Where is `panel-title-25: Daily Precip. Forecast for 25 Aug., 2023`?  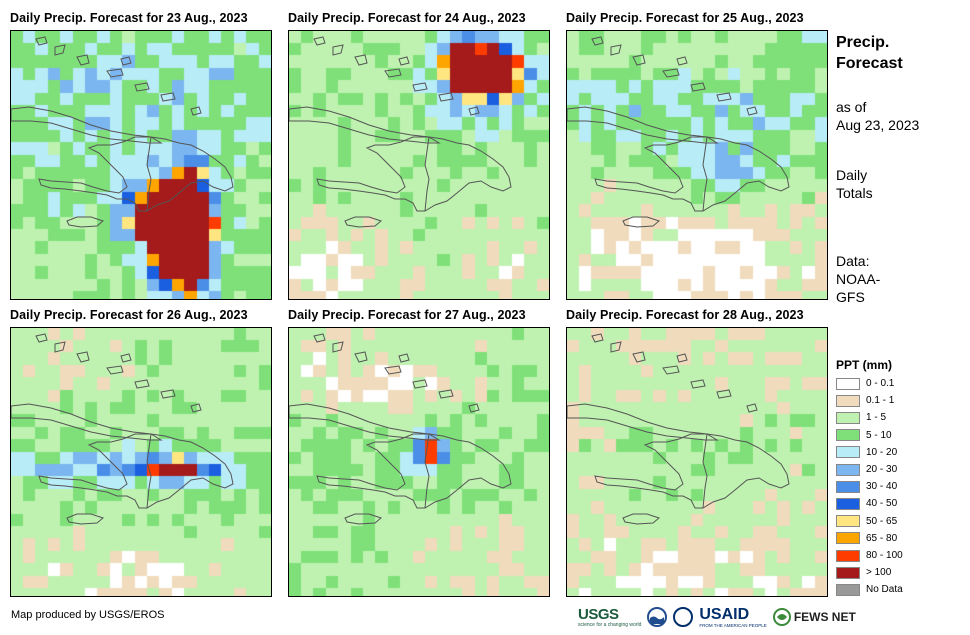 panel-title-25: Daily Precip. Forecast for 25 Aug., 2023 is located at coordinates (685, 18).